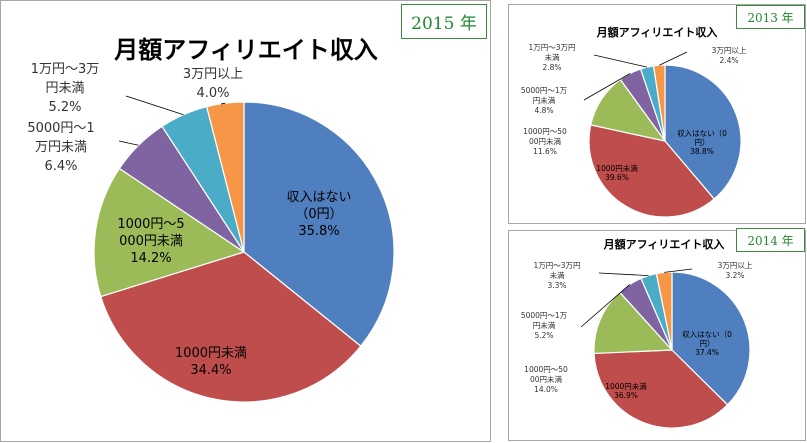  Describe the element at coordinates (626, 395) in the screenshot. I see `slice-value-2014-1: 36.9%` at that location.